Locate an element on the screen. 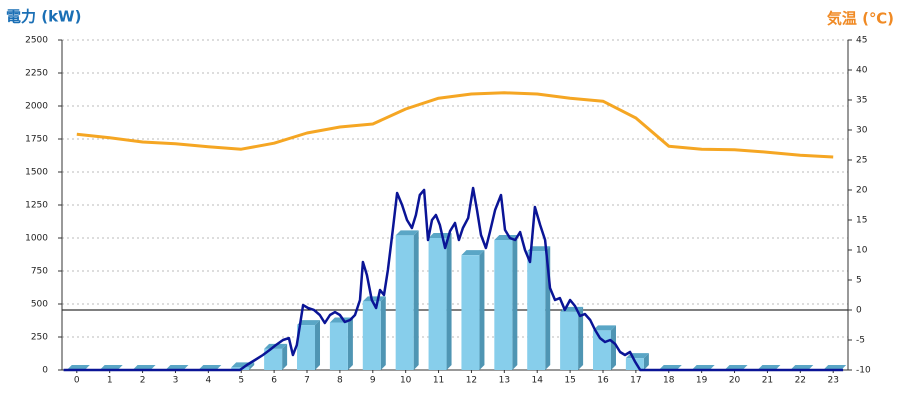  x-tick-label: 18 is located at coordinates (669, 381).